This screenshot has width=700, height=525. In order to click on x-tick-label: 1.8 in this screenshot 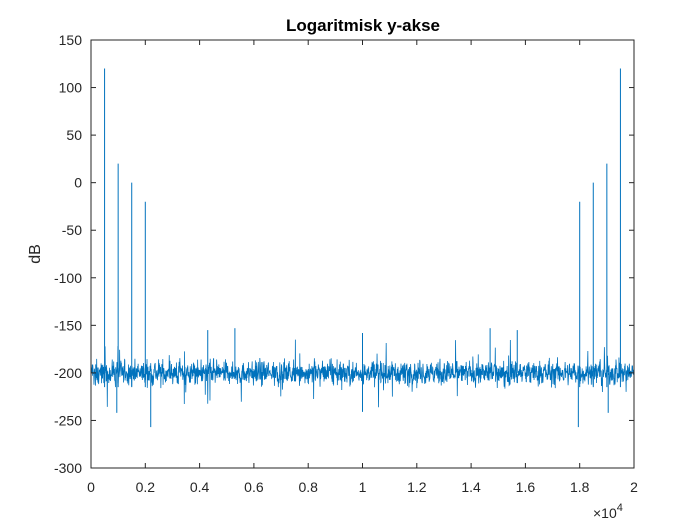, I will do `click(580, 487)`.